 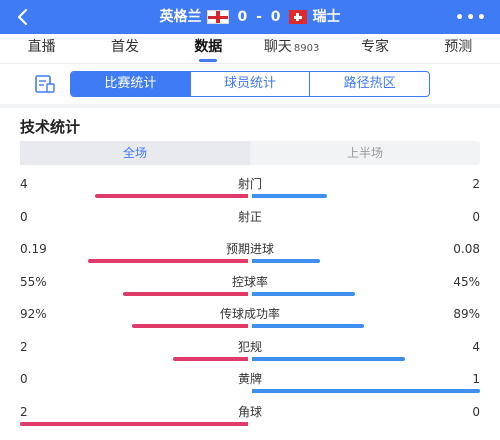 I want to click on stat-row-corners: 2 角球 0, so click(x=250, y=421).